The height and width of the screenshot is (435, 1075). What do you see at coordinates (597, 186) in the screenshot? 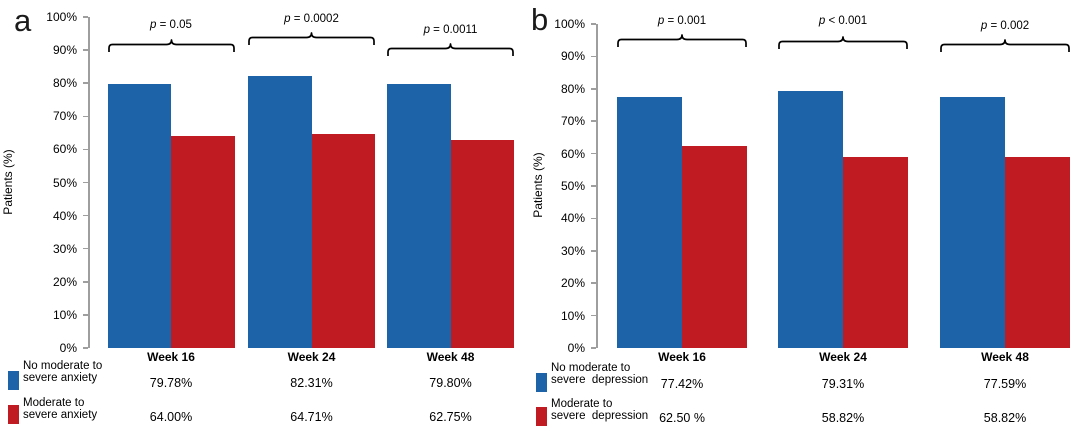
I see `y-axis-line` at bounding box center [597, 186].